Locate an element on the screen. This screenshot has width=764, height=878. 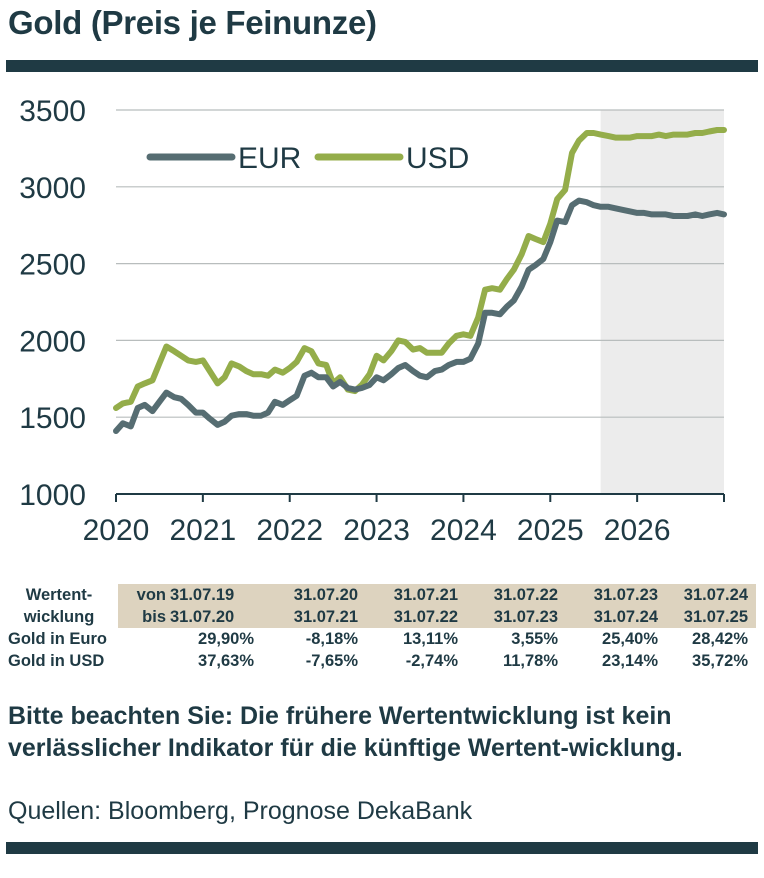
y-tick-label: 2000 is located at coordinates (52, 341).